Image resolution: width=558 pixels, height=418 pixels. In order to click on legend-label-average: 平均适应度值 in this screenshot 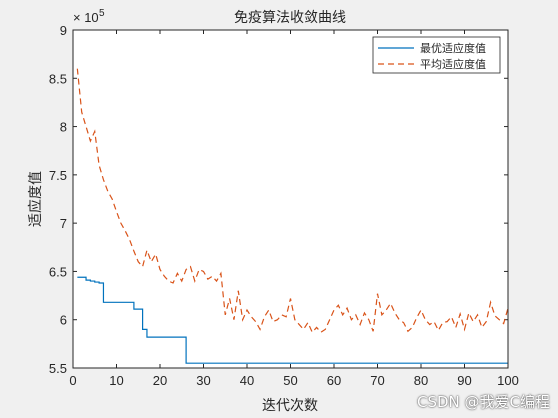, I will do `click(453, 64)`.